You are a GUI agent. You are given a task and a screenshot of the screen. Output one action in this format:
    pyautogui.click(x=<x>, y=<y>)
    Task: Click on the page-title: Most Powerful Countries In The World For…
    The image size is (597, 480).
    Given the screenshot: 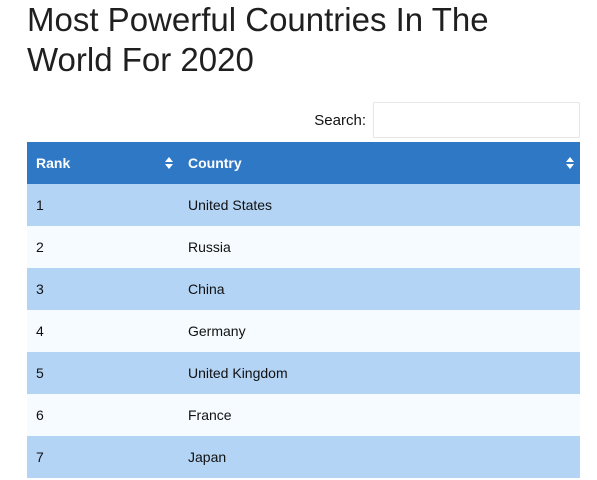 What is the action you would take?
    pyautogui.click(x=258, y=39)
    